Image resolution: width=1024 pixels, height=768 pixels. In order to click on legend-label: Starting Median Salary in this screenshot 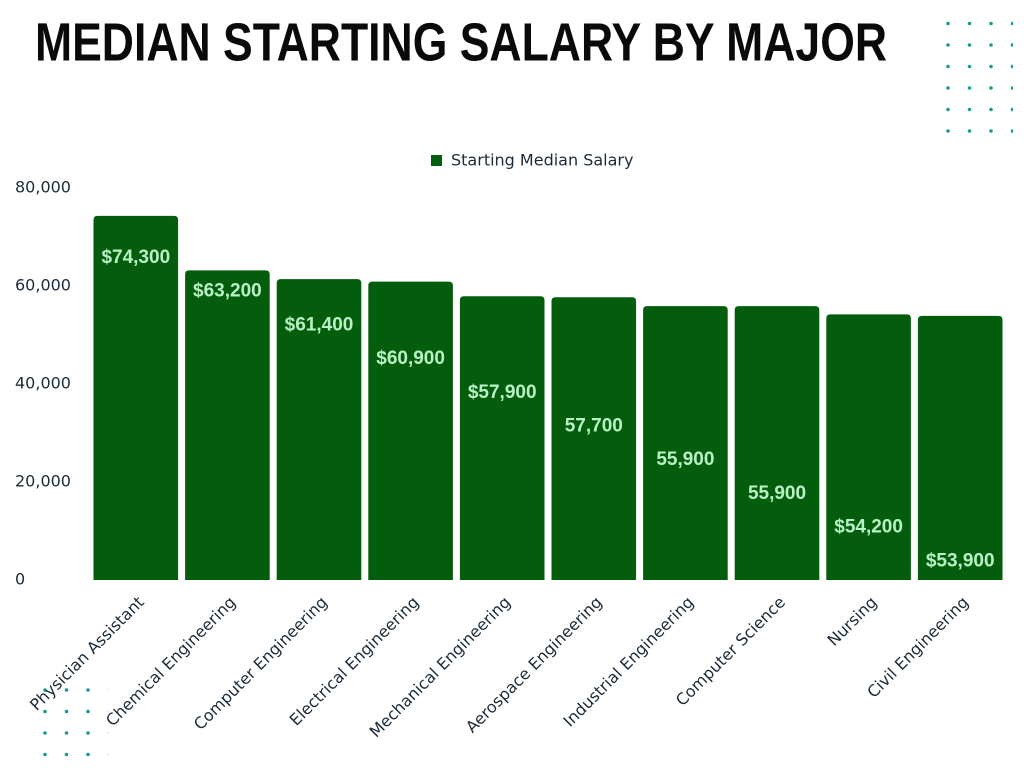, I will do `click(542, 160)`.